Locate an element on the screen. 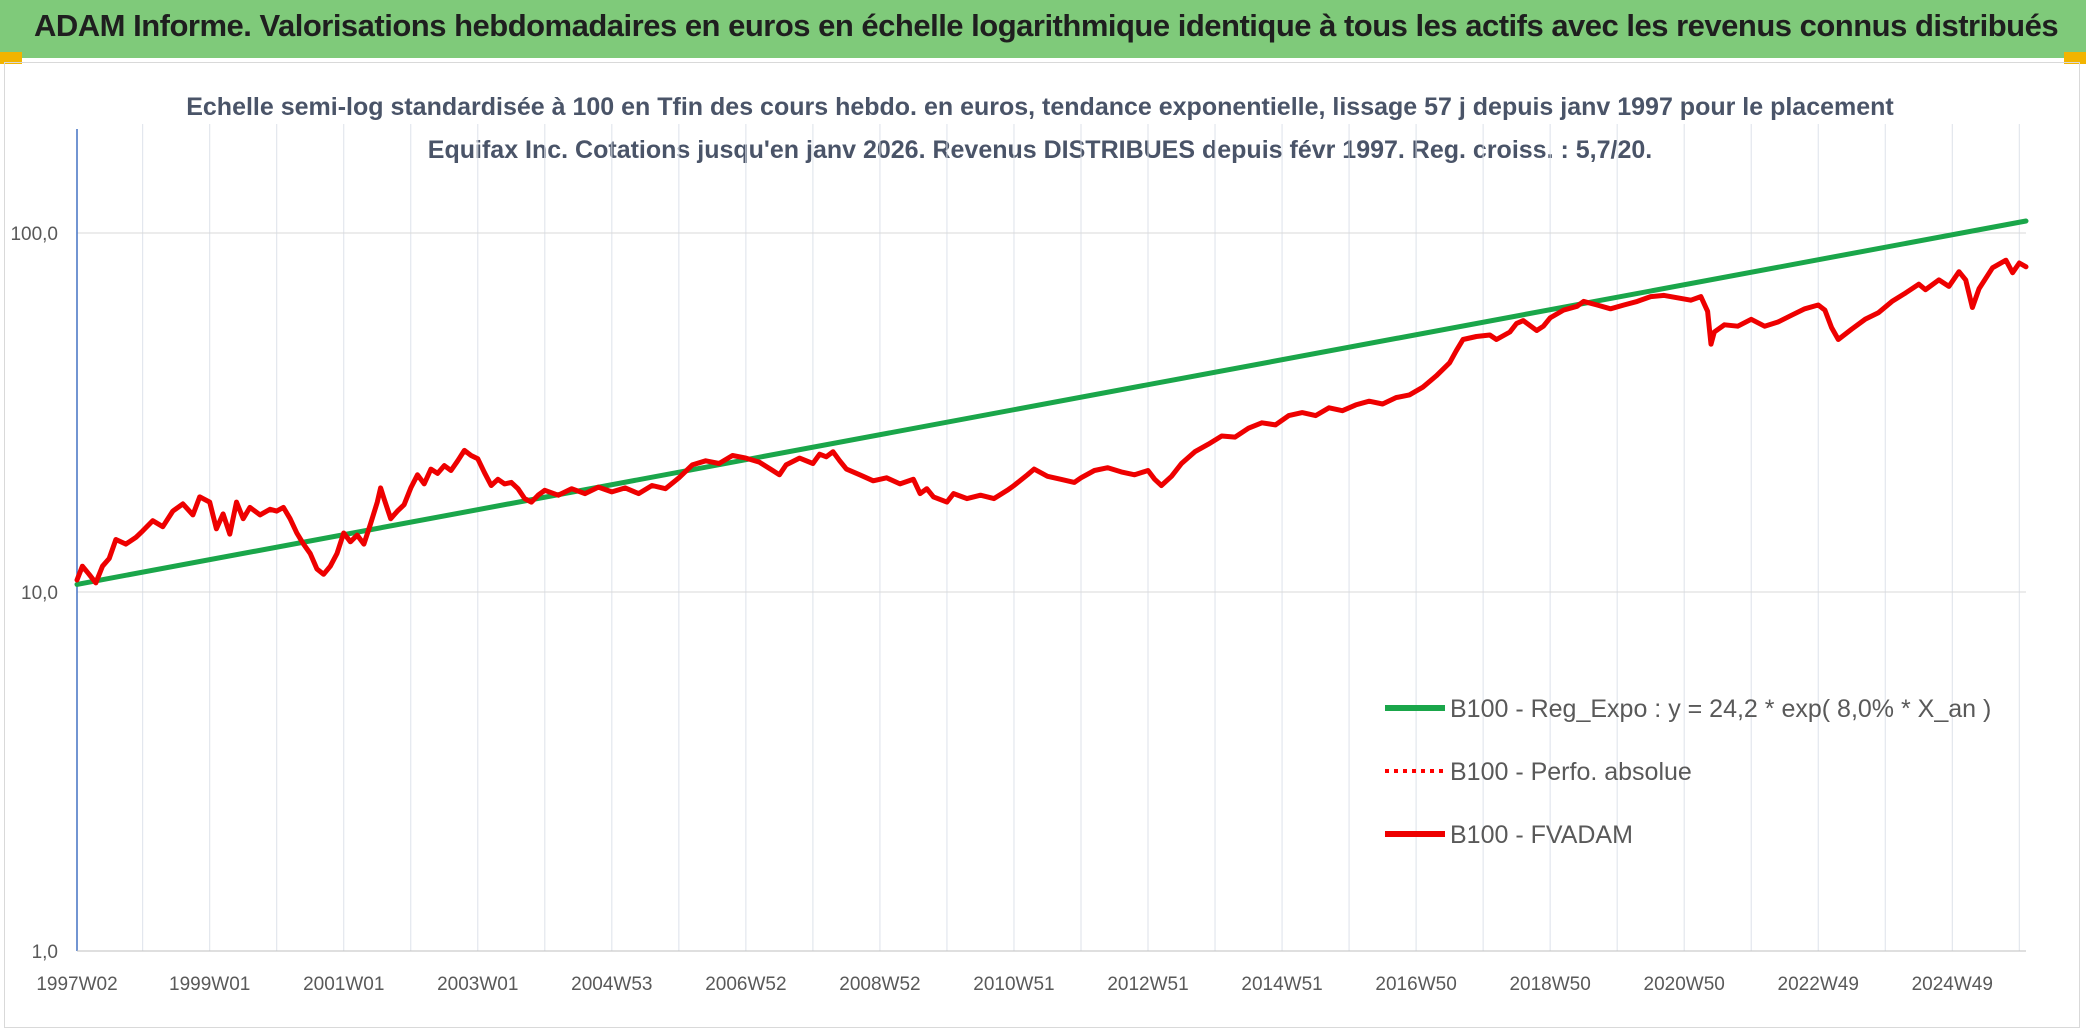  x-tick-label: 2006W52 is located at coordinates (745, 984).